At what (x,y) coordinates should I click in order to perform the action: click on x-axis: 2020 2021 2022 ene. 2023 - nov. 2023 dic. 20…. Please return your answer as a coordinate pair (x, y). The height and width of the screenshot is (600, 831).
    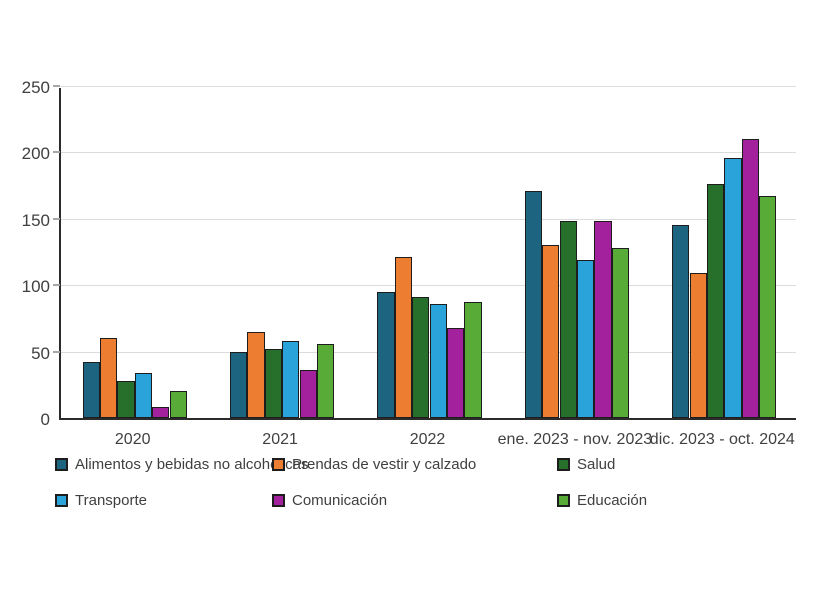
    Looking at the image, I should click on (427, 440).